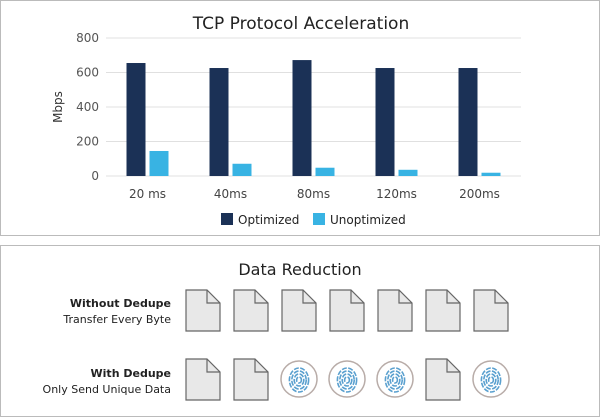 This screenshot has height=417, width=600. What do you see at coordinates (87, 73) in the screenshot?
I see `y-tick-label: 600` at bounding box center [87, 73].